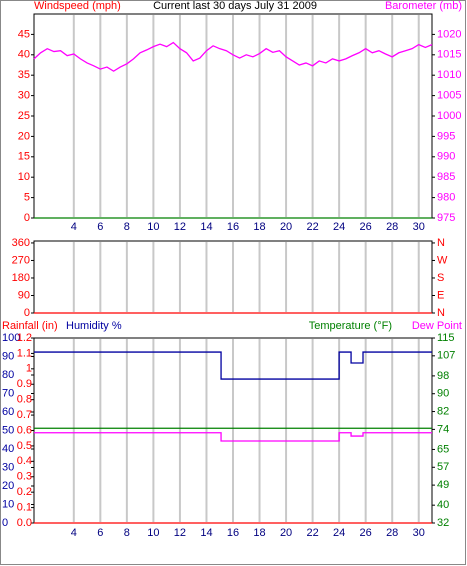 The image size is (467, 566). I want to click on x-tick-label: 12, so click(180, 227).